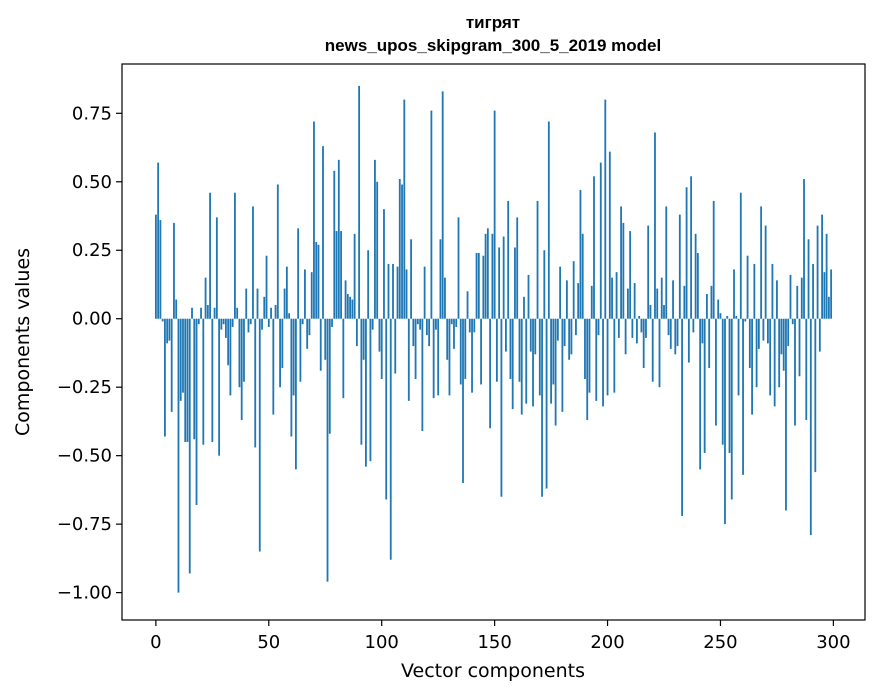 The height and width of the screenshot is (696, 880). What do you see at coordinates (382, 642) in the screenshot?
I see `x-tick-label: 100` at bounding box center [382, 642].